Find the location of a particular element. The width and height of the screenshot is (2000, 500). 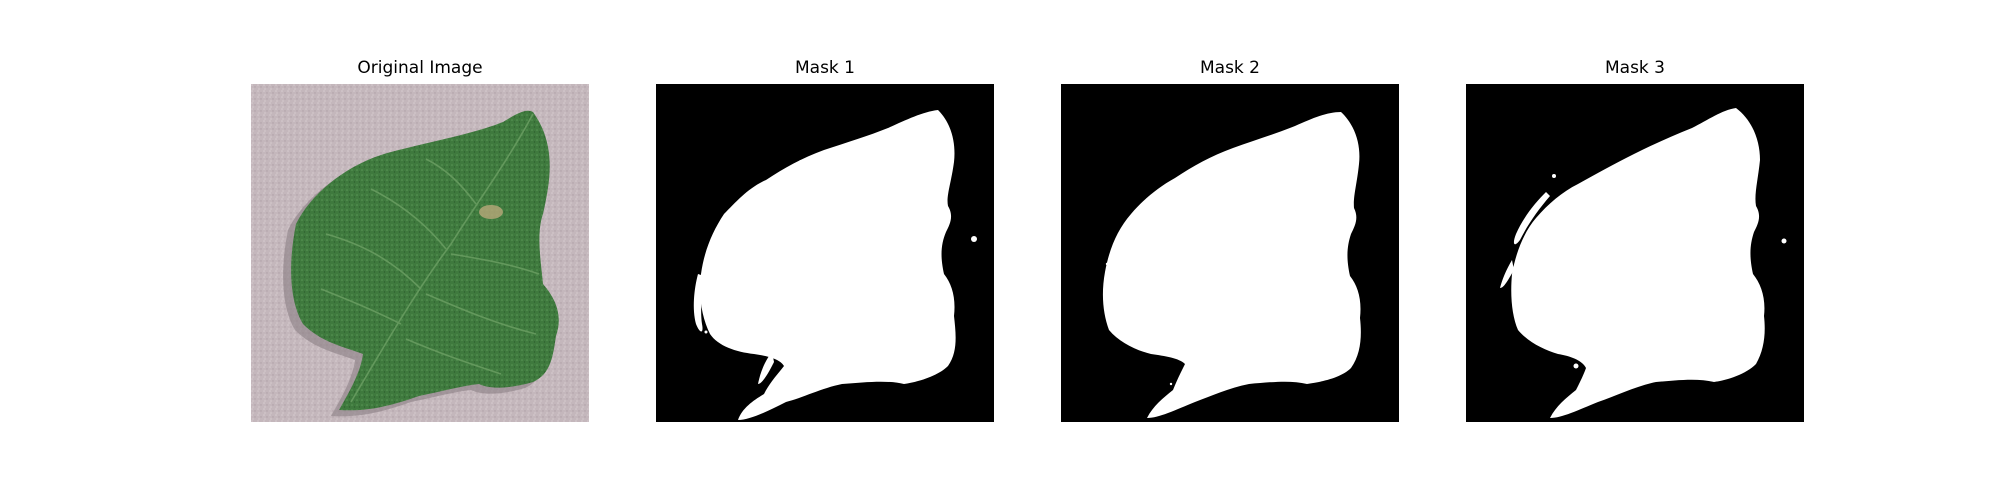

panel-title: Mask 2 is located at coordinates (1230, 68).